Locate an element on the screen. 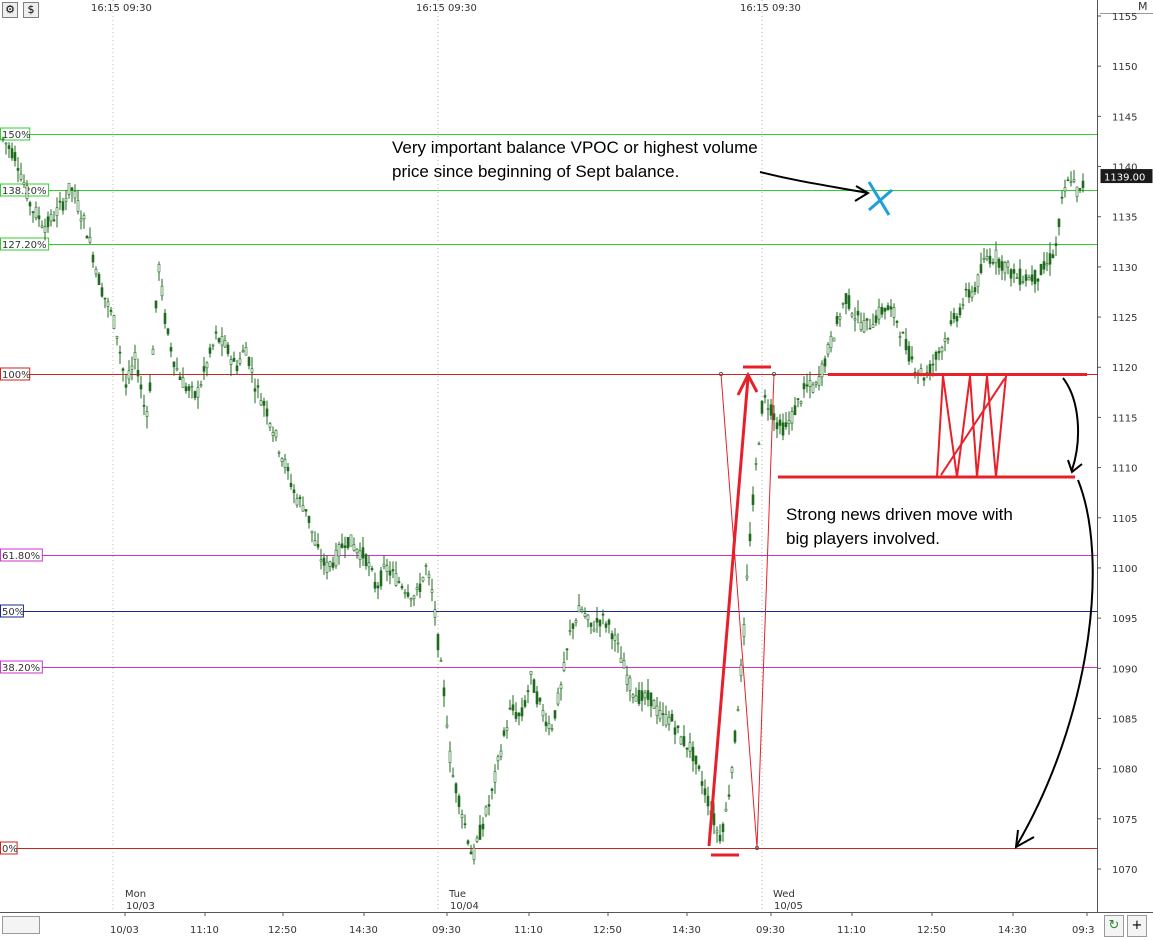 The width and height of the screenshot is (1153, 940). time-tick-label: 11:10 is located at coordinates (528, 930).